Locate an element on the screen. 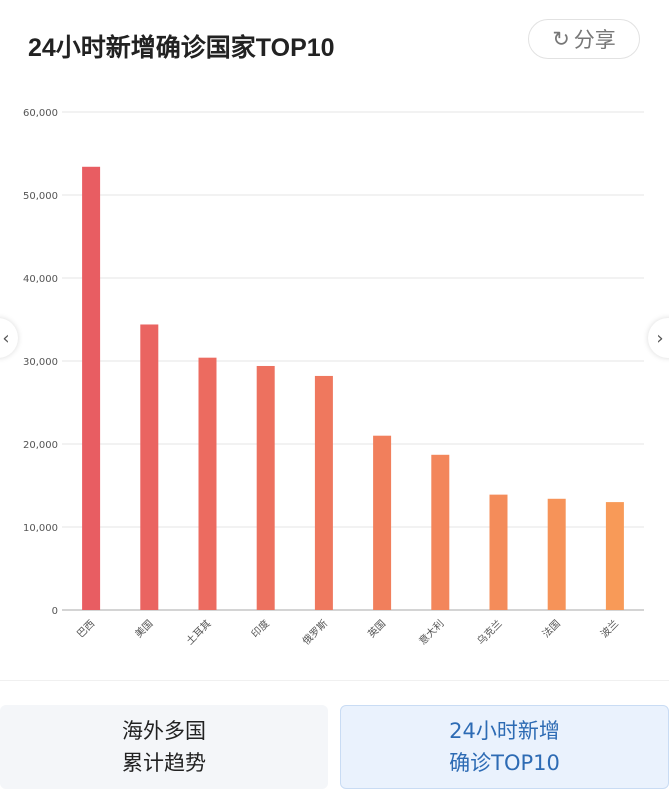  x-tick-label: 英国 is located at coordinates (376, 628).